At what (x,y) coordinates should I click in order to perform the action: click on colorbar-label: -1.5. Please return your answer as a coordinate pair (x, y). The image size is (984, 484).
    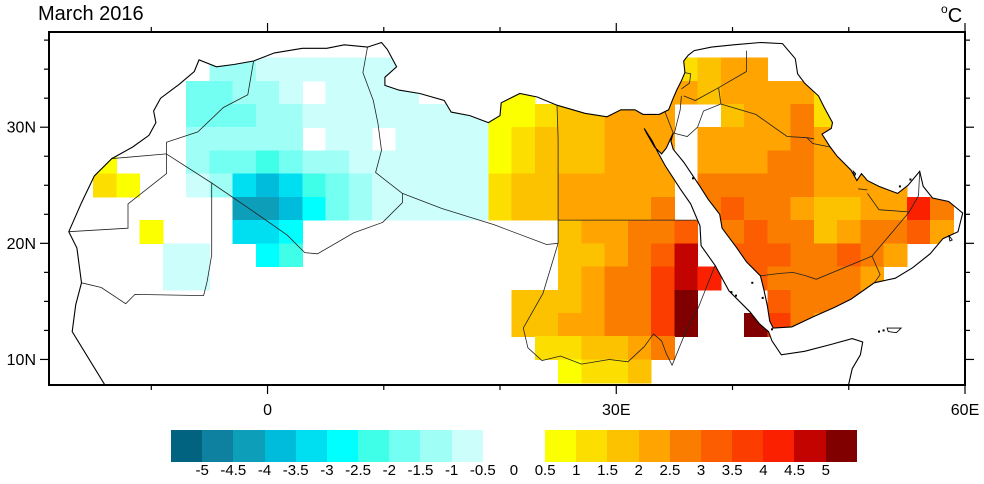
    Looking at the image, I should click on (420, 470).